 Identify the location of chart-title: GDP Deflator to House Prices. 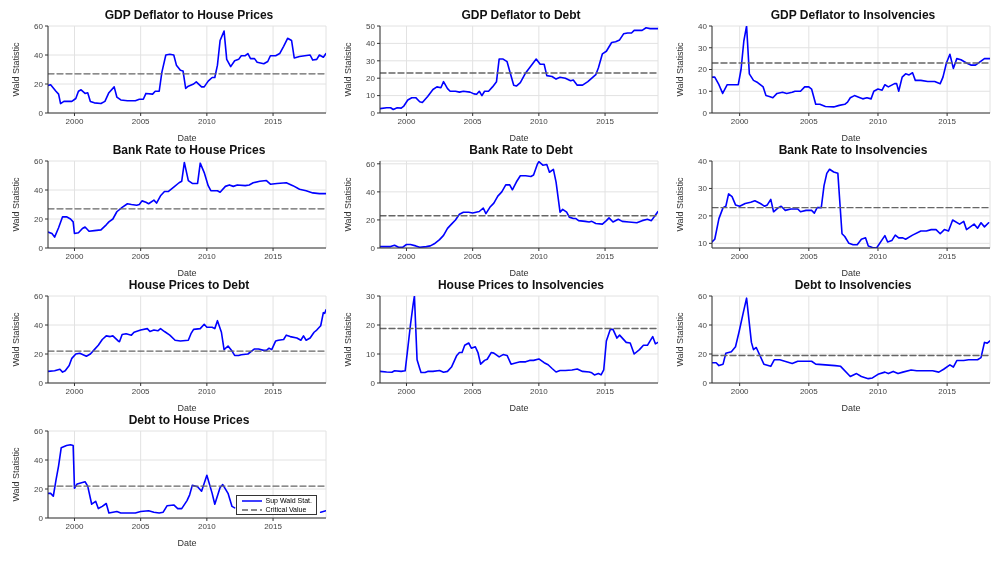
(189, 15).